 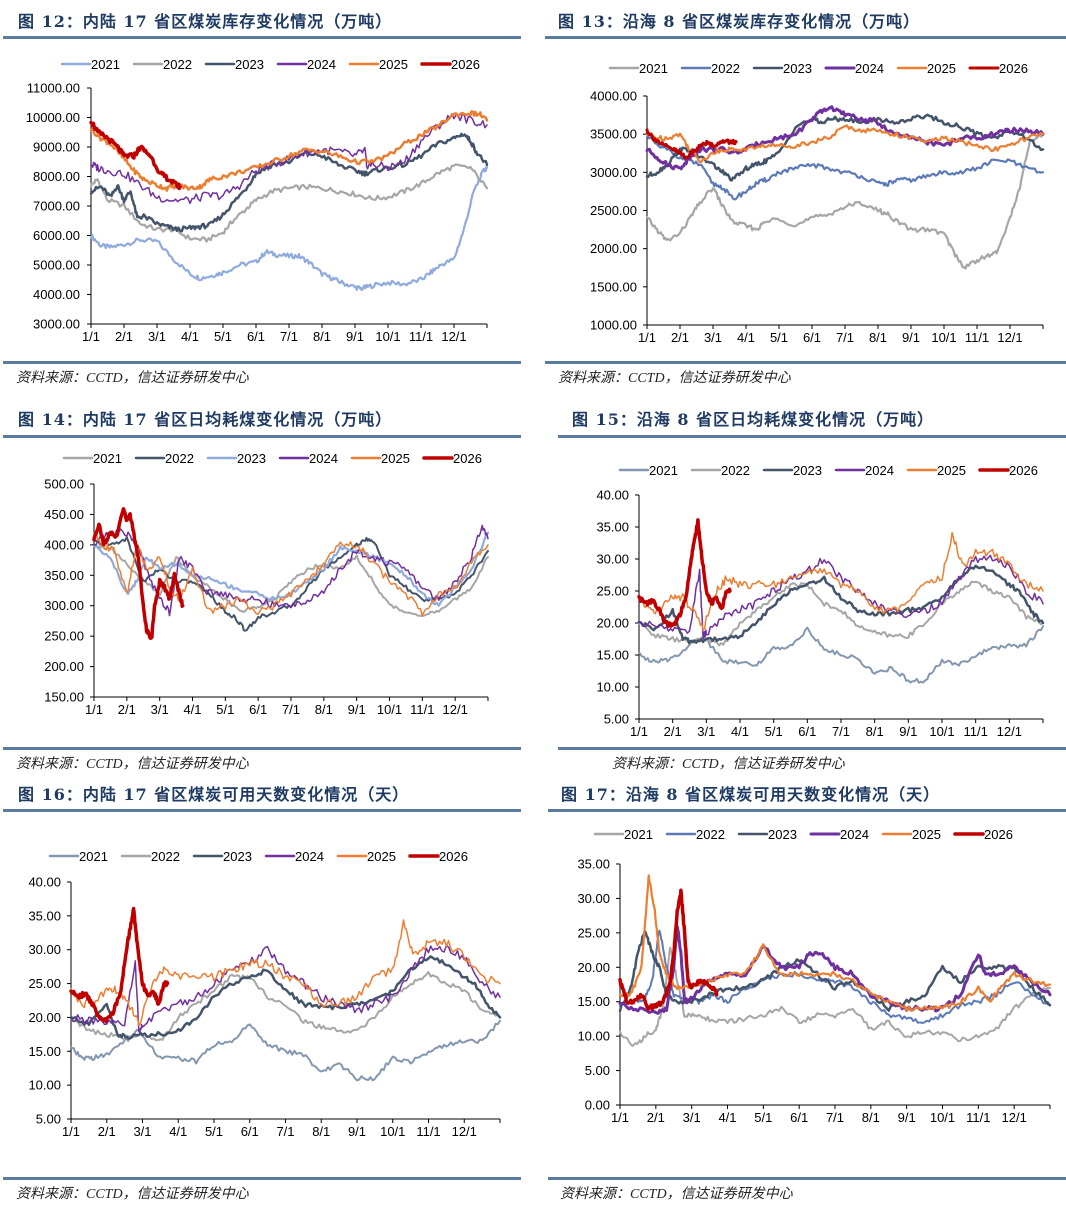 I want to click on y-tick-label: 40.00, so click(x=612, y=495).